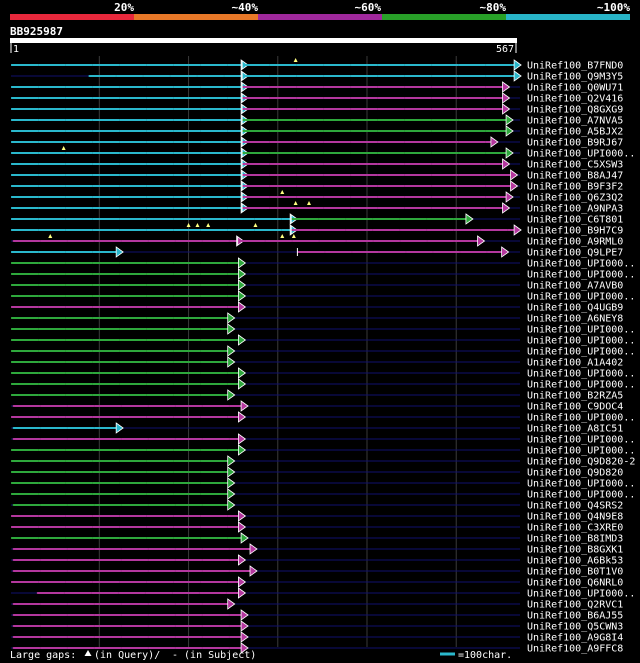  Describe the element at coordinates (317, 142) in the screenshot. I see `hit-row: UniRef100_B9RJ67` at that location.